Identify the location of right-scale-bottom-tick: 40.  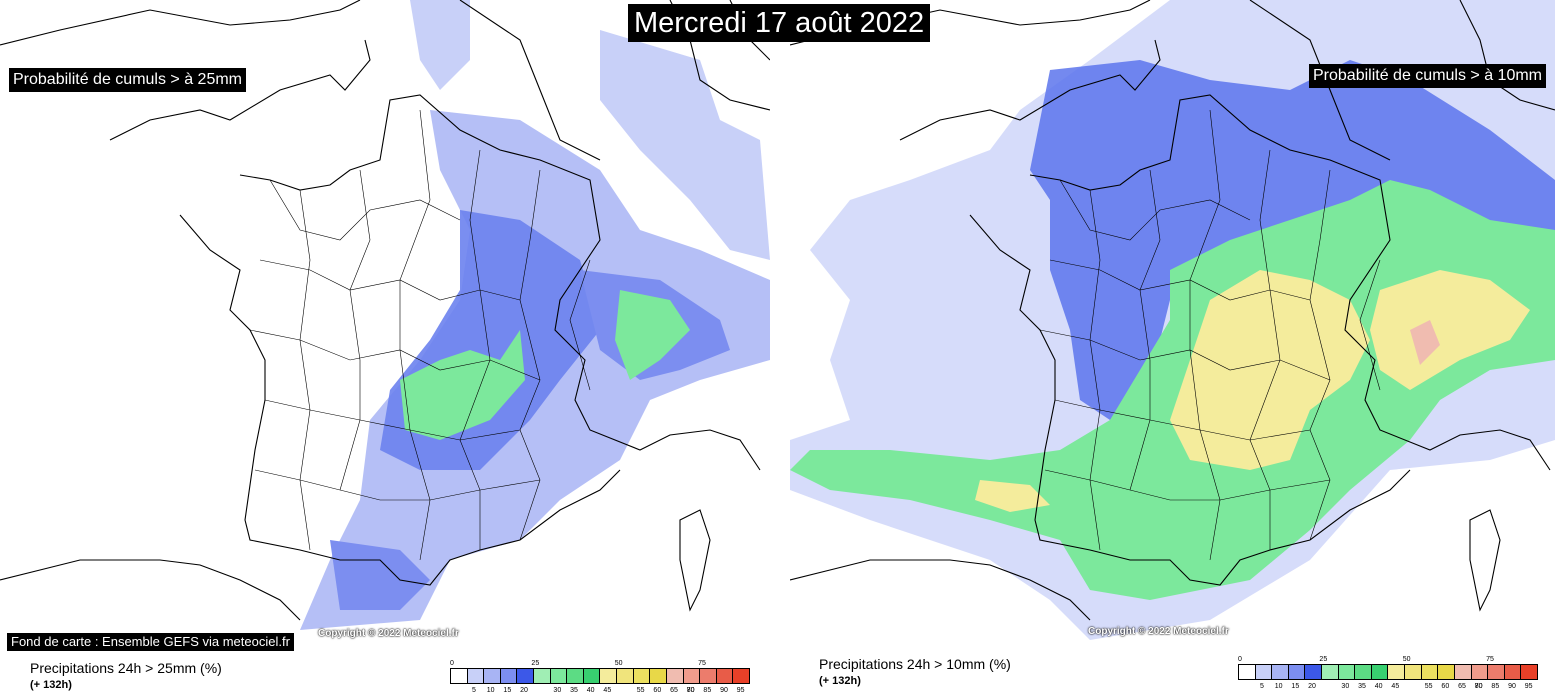
(1378, 686).